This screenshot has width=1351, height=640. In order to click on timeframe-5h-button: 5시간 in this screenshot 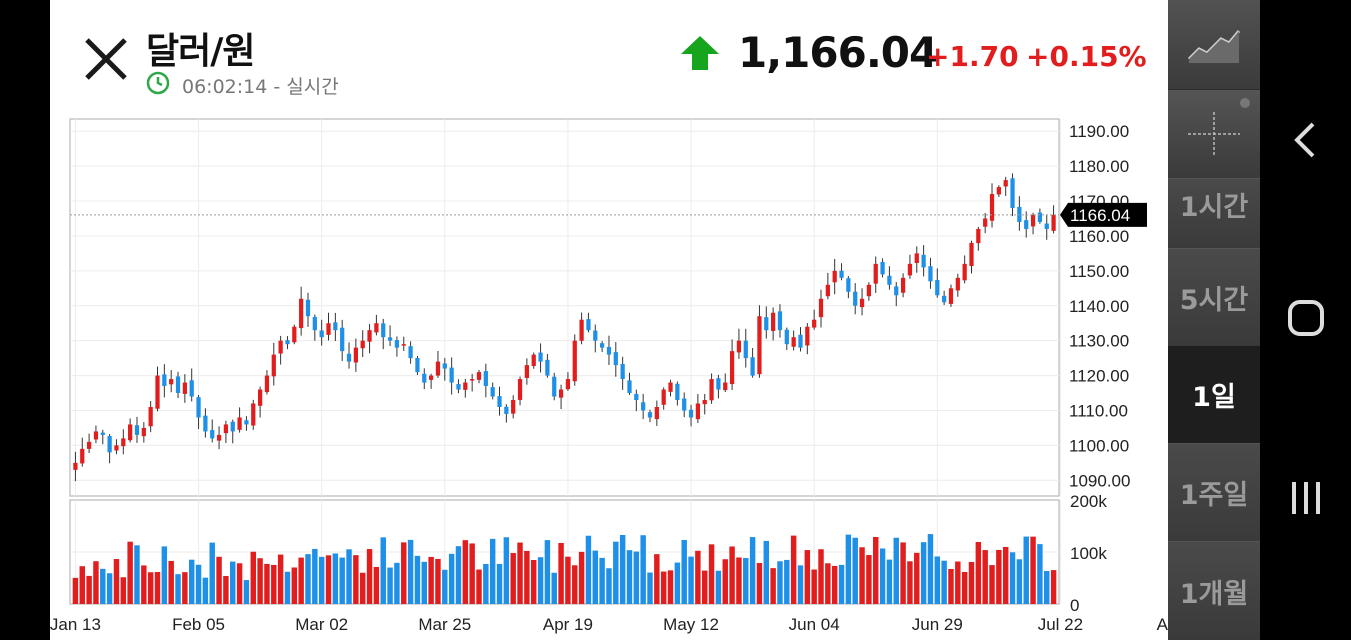, I will do `click(1214, 297)`.